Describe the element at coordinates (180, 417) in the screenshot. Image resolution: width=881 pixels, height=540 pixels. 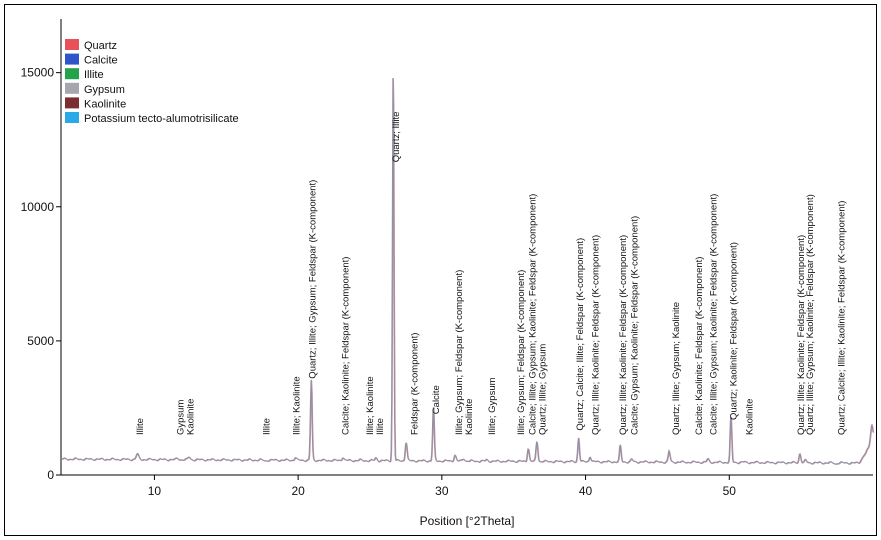
I see `peak-label: Gypsum` at that location.